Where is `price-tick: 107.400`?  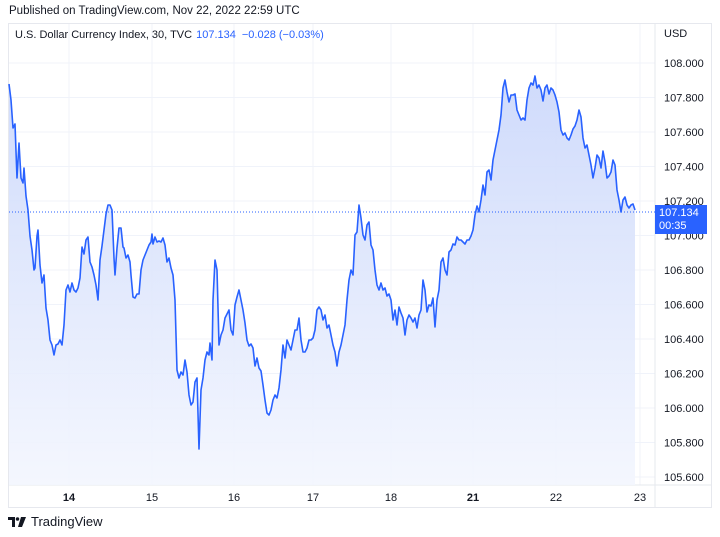
price-tick: 107.400 is located at coordinates (684, 168).